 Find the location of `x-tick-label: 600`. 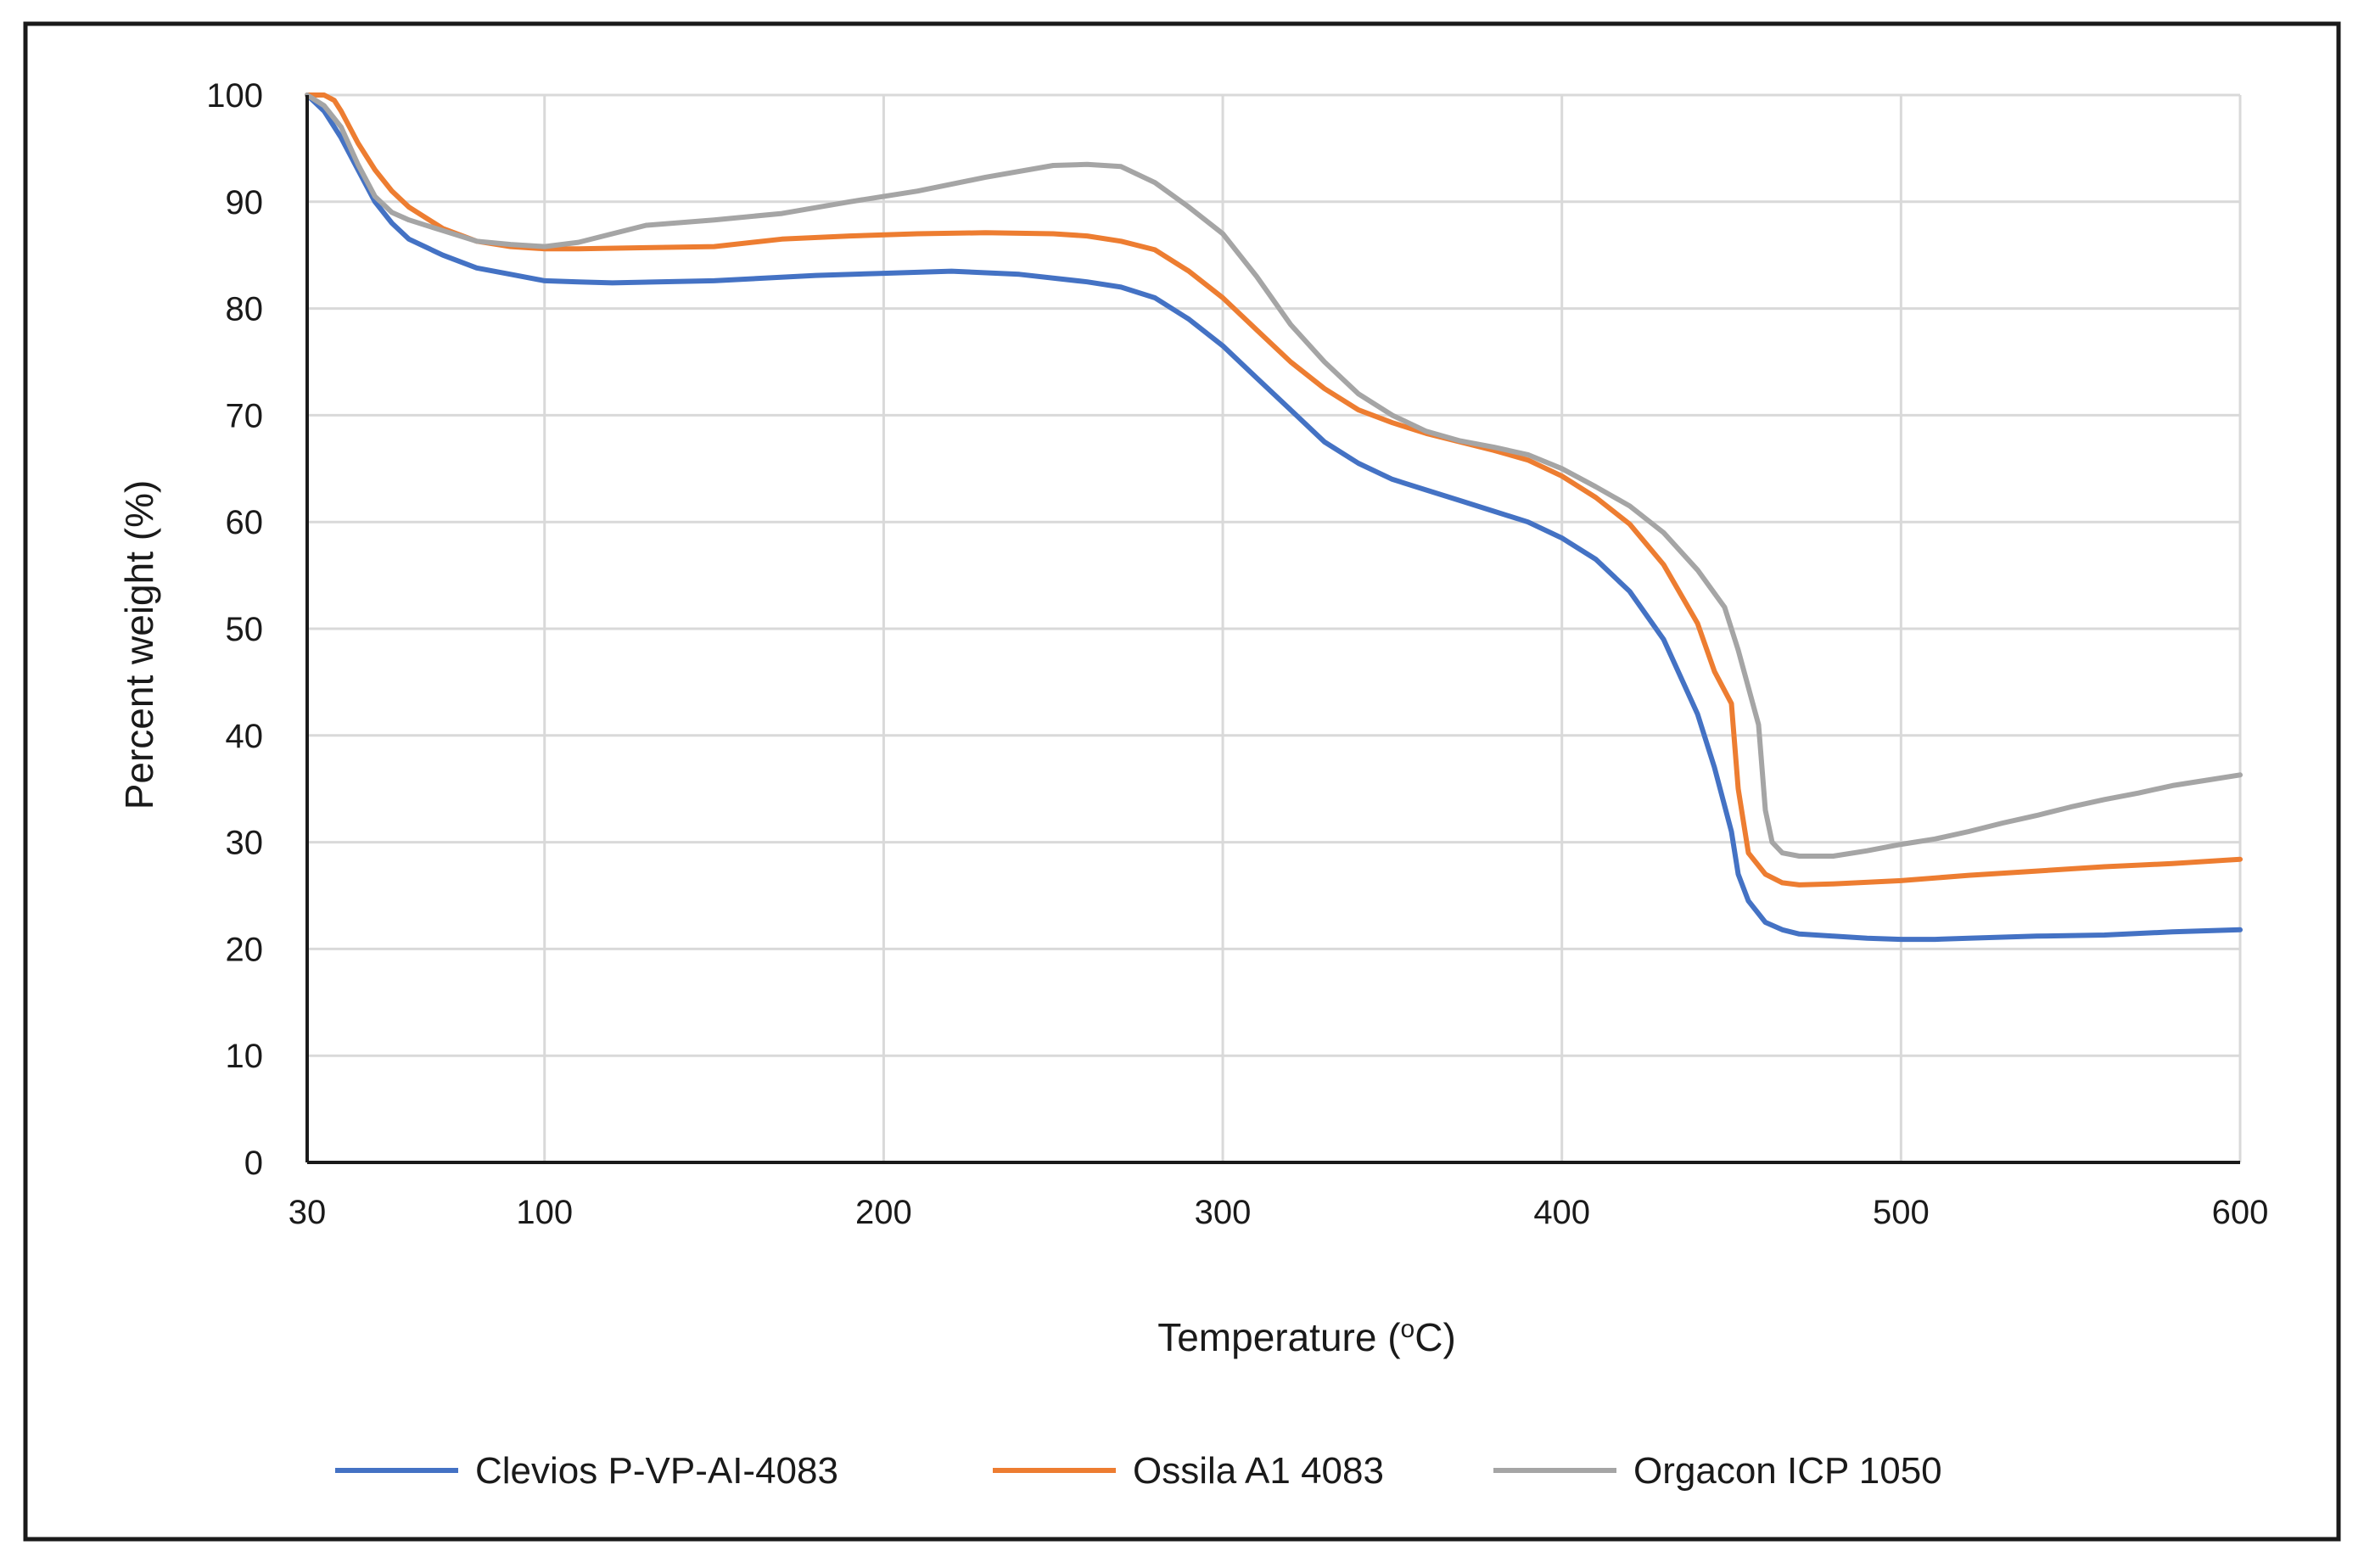

x-tick-label: 600 is located at coordinates (2240, 1212).